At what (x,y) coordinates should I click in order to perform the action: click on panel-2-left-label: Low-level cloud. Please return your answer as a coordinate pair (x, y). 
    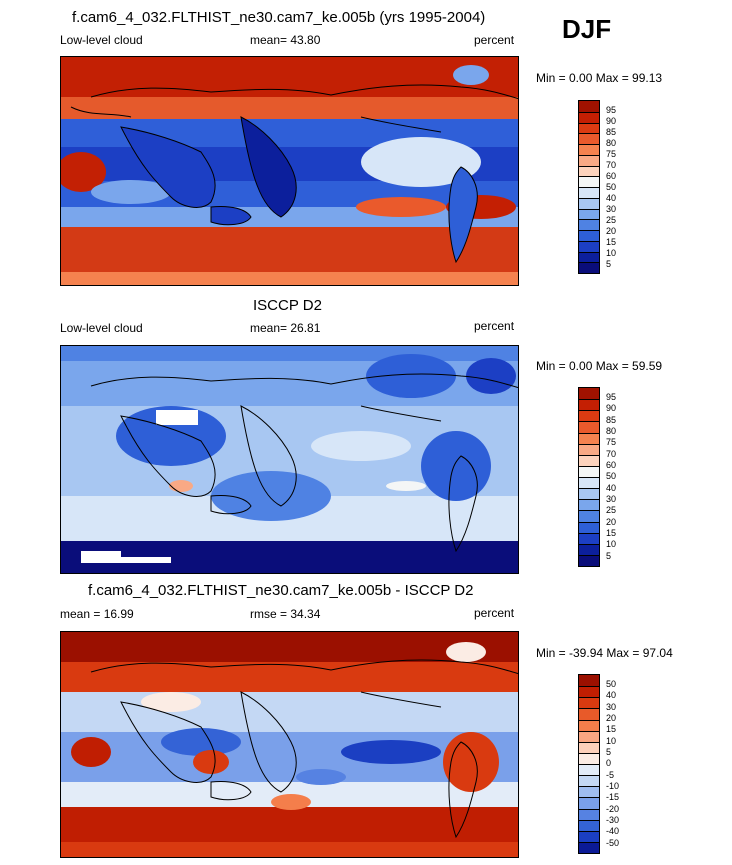
    Looking at the image, I should click on (101, 328).